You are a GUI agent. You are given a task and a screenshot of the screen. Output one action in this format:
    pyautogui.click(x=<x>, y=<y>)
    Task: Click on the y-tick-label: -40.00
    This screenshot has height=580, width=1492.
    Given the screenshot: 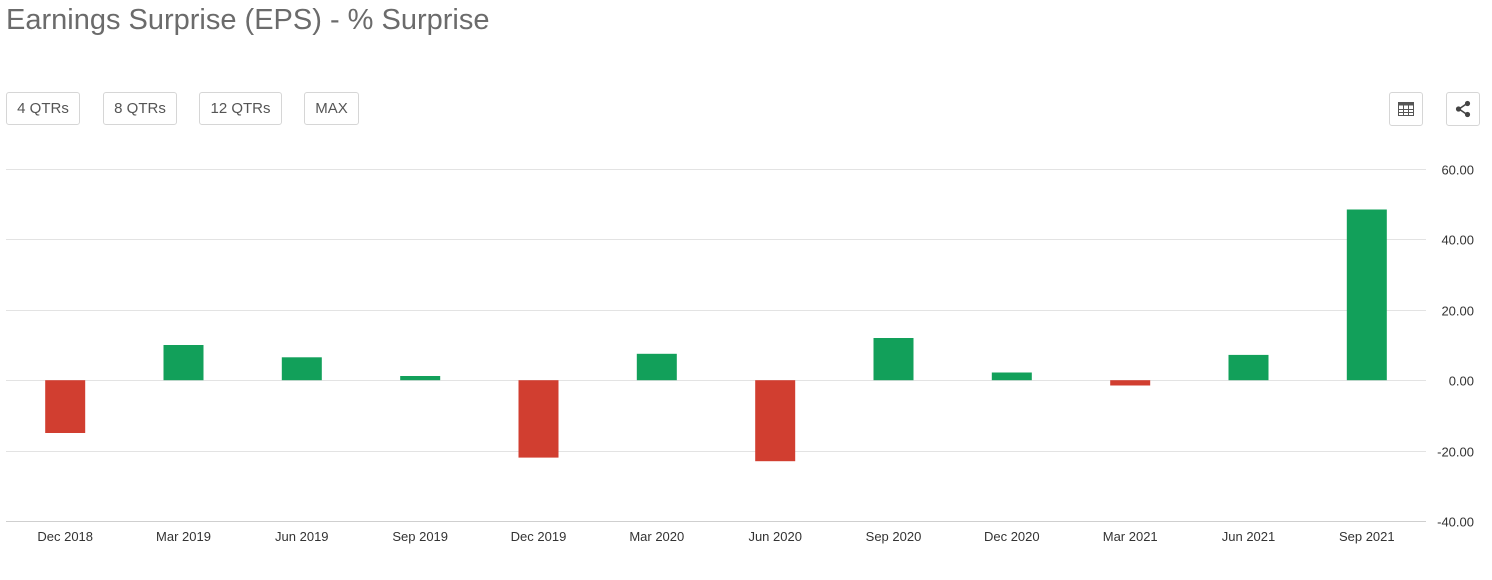 What is the action you would take?
    pyautogui.click(x=1455, y=522)
    